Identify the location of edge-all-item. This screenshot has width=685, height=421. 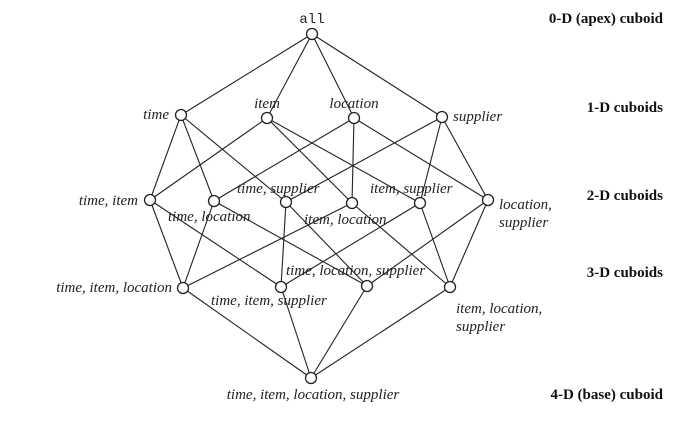
(289, 76).